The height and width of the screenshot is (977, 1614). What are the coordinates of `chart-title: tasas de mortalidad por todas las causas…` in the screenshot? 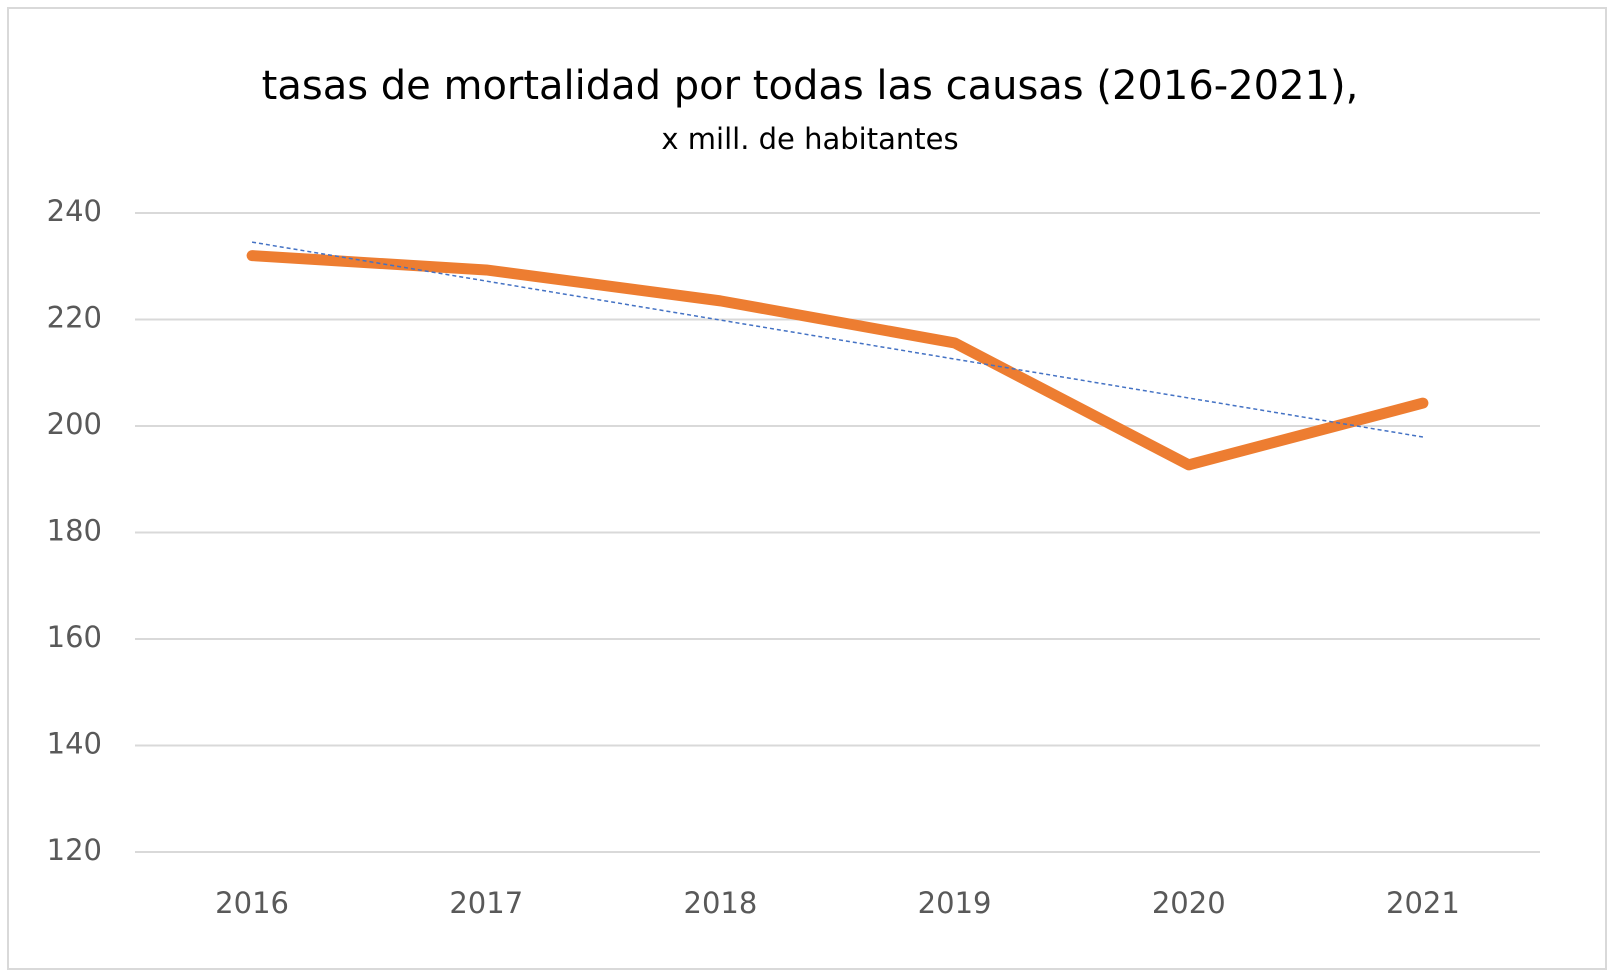 It's located at (810, 86).